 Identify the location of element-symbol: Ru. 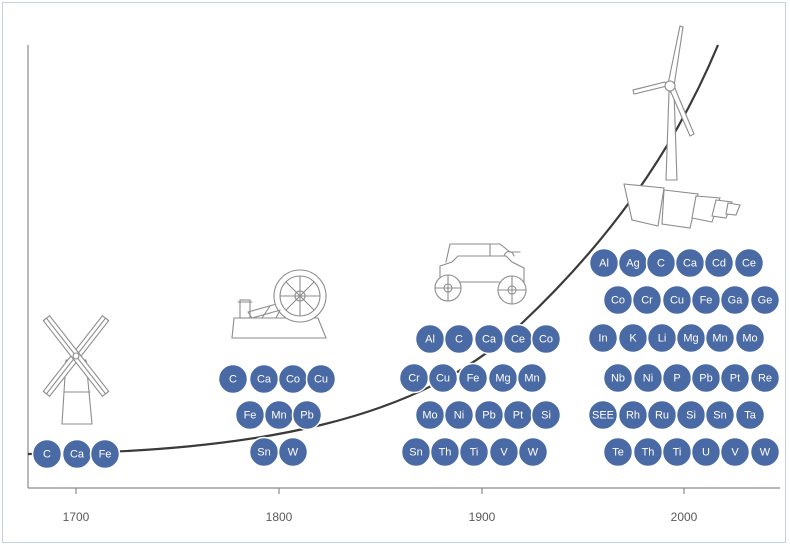
(662, 416).